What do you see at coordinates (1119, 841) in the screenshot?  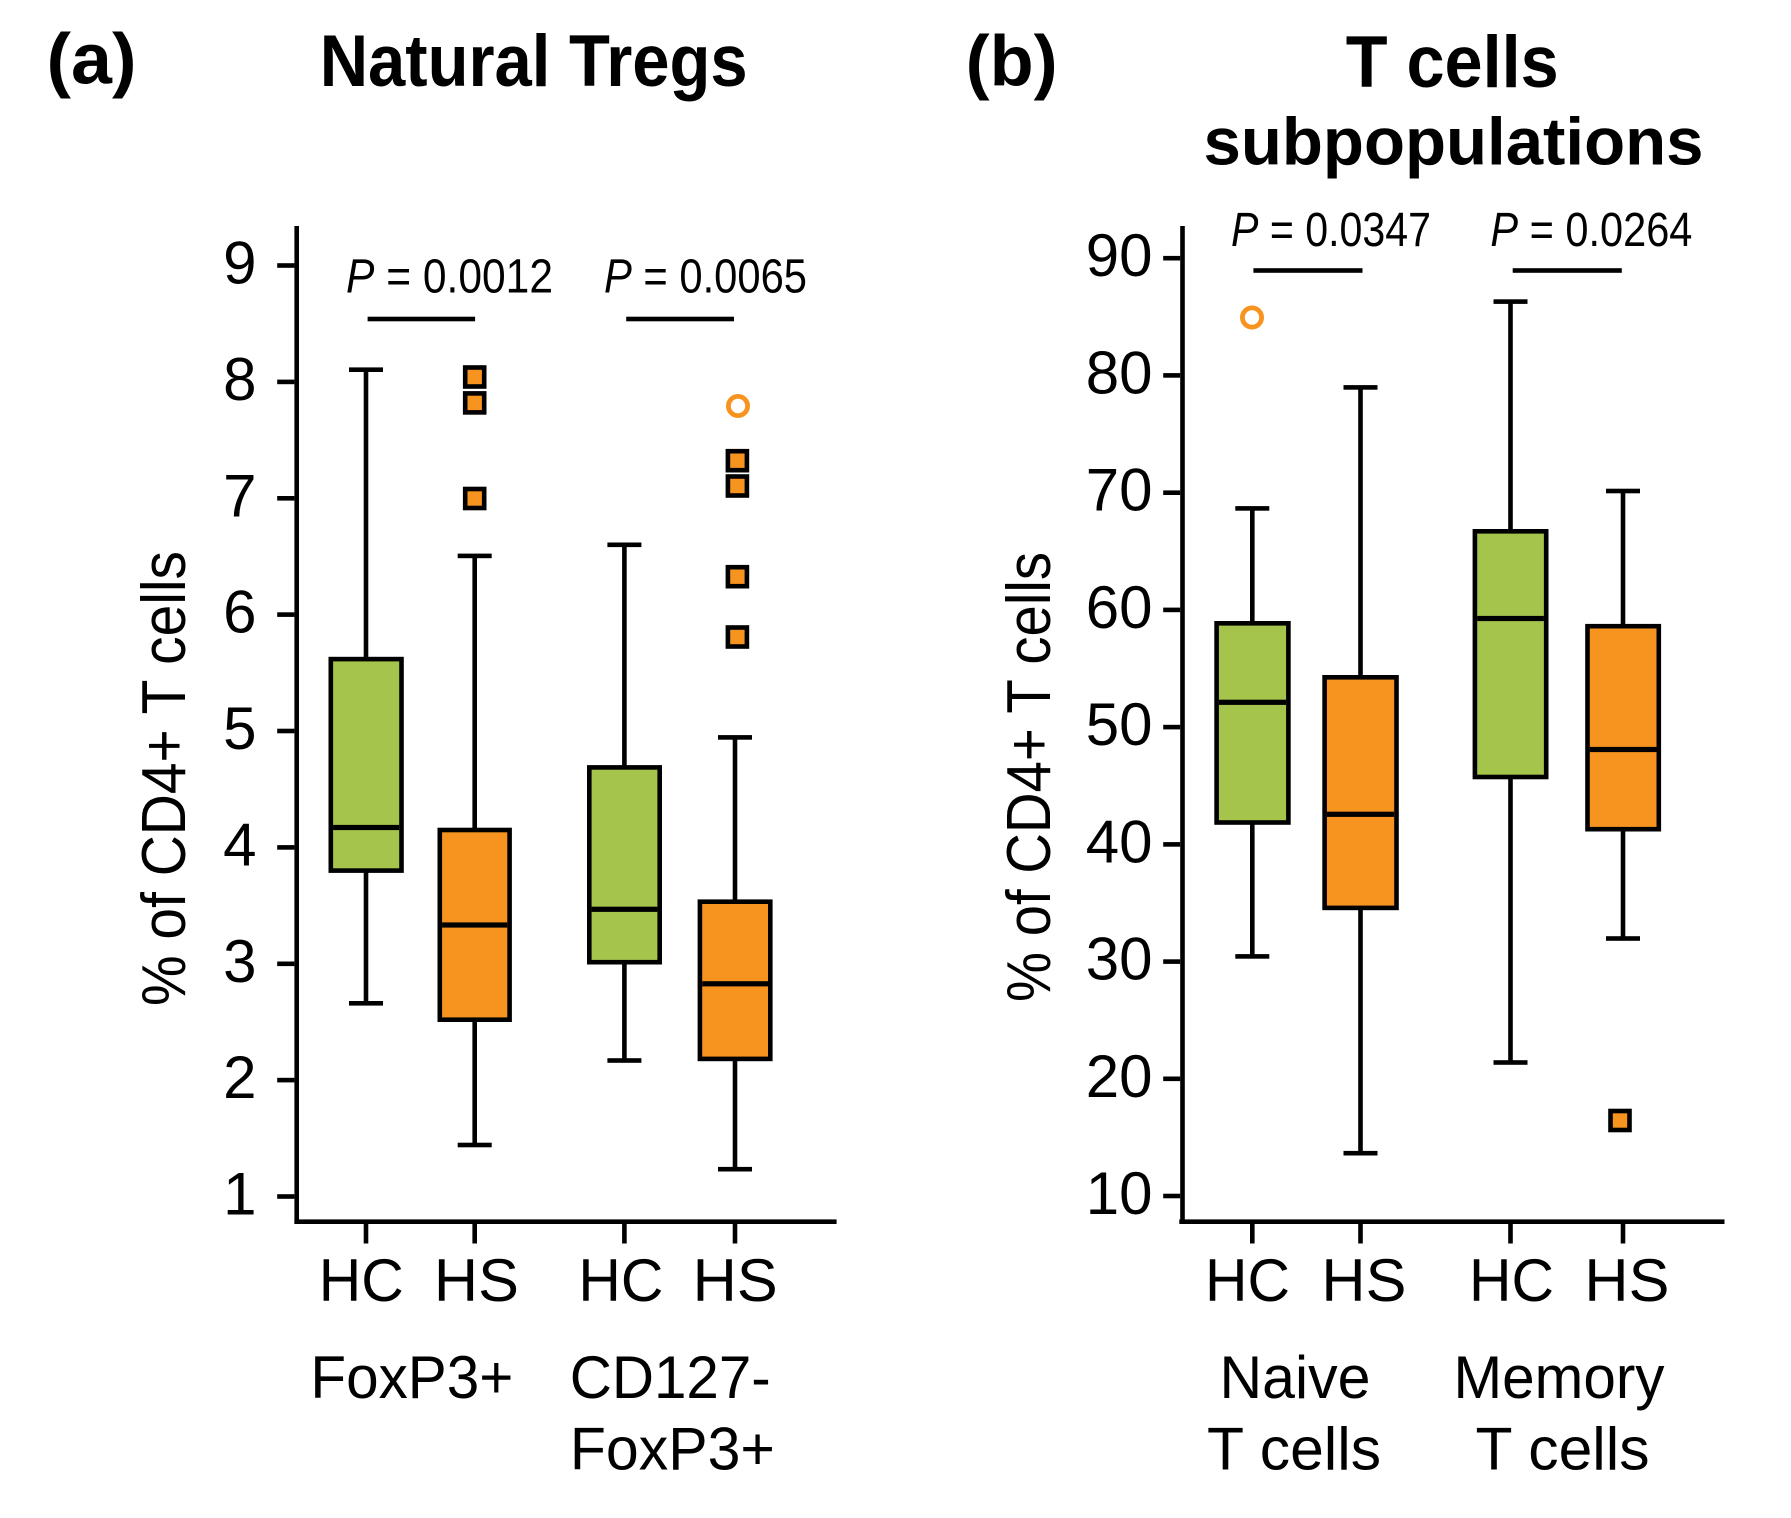 I see `svg-text: 40` at bounding box center [1119, 841].